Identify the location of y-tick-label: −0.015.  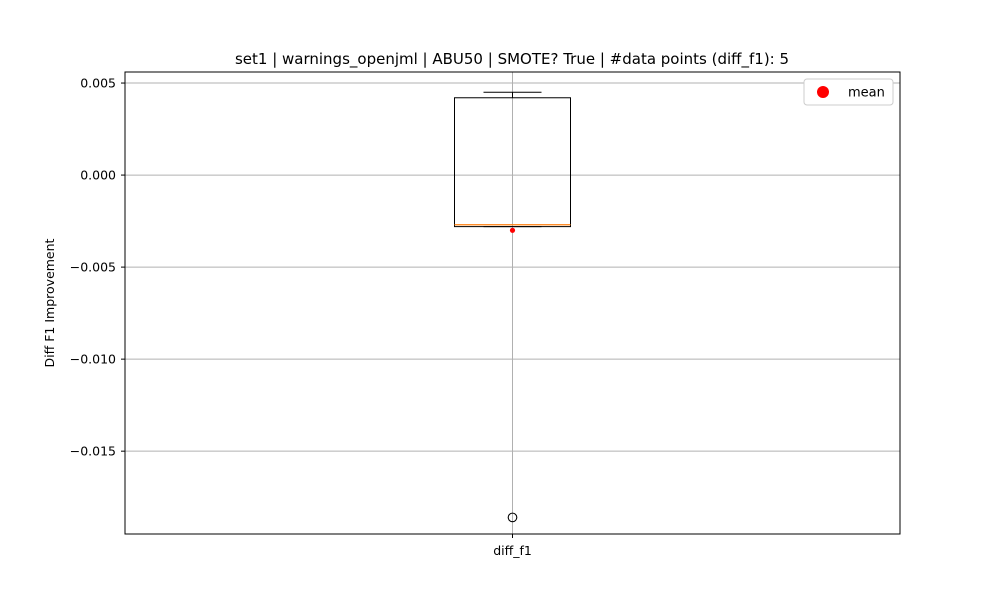
(93, 451).